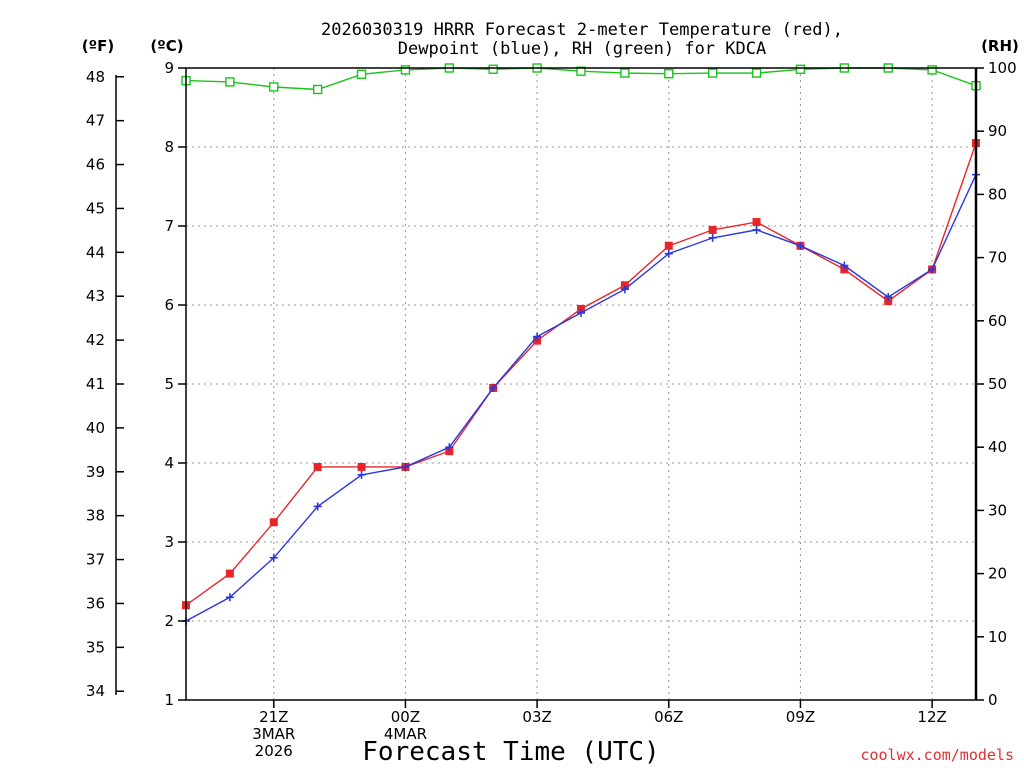 The image size is (1024, 768). I want to click on fahrenheit-tick-label: 48, so click(95, 77).